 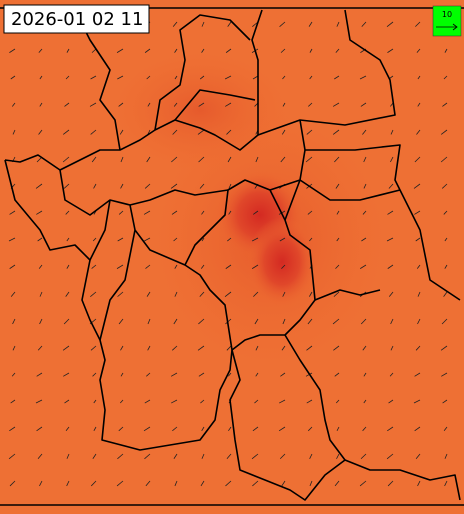 I want to click on timestamp: 2026-01 02 11, so click(x=77, y=19).